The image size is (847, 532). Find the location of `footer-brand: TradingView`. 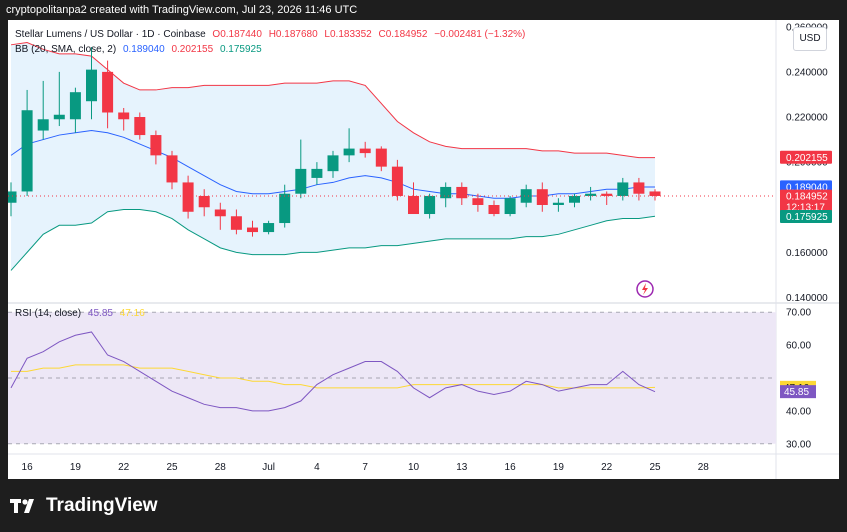

footer-brand: TradingView is located at coordinates (84, 506).